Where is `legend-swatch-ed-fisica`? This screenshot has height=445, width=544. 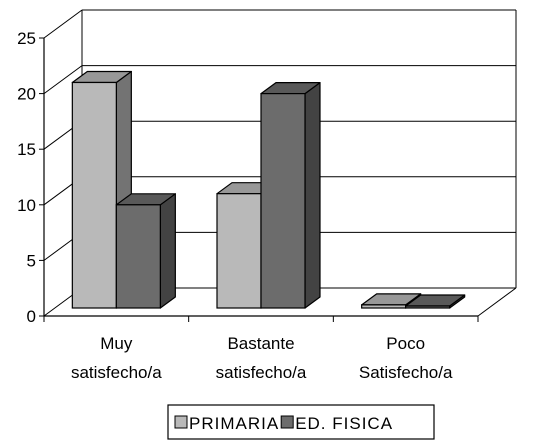
legend-swatch-ed-fisica is located at coordinates (287, 422).